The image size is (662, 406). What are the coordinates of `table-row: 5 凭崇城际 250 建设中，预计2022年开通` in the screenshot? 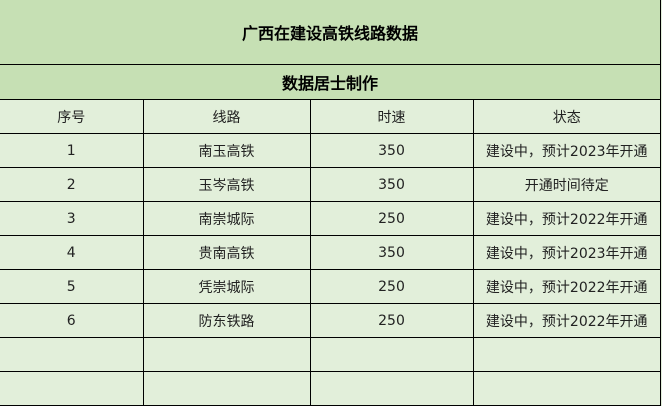 It's located at (330, 286).